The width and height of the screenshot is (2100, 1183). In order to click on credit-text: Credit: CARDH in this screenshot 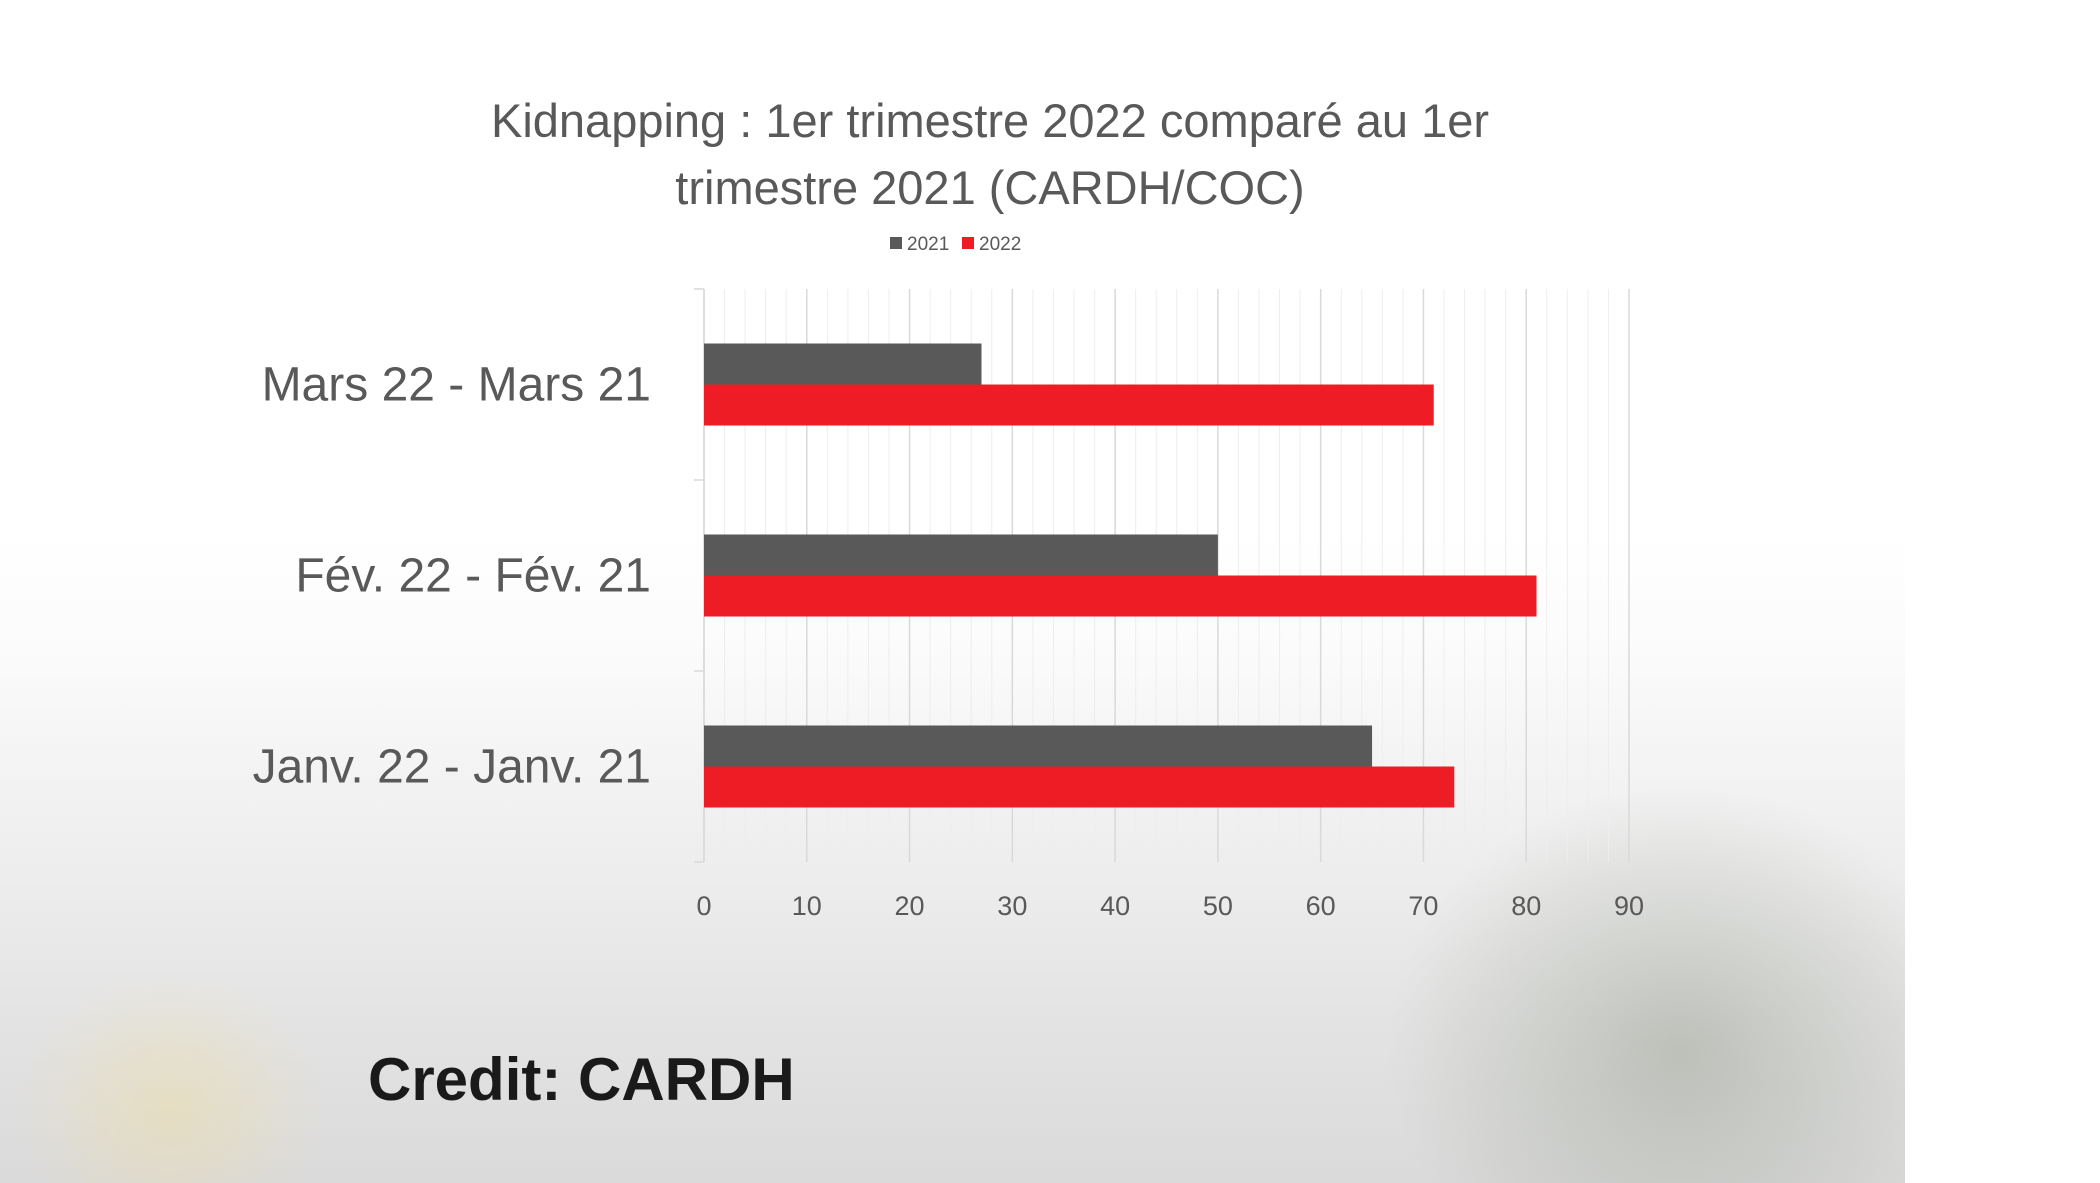, I will do `click(581, 1079)`.